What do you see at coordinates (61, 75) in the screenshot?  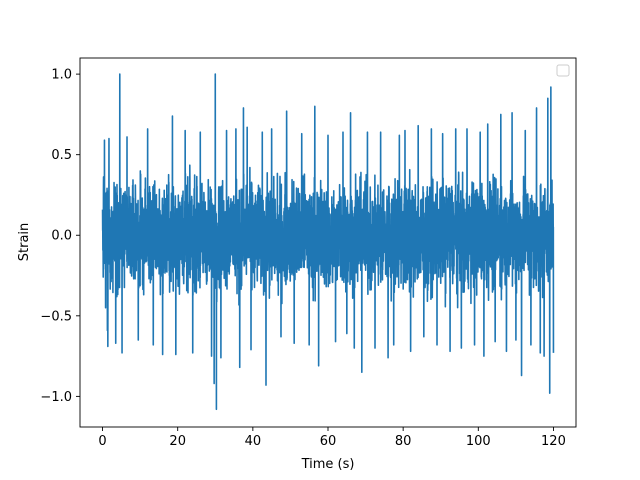 I see `y-tick-label: 1.0` at bounding box center [61, 75].